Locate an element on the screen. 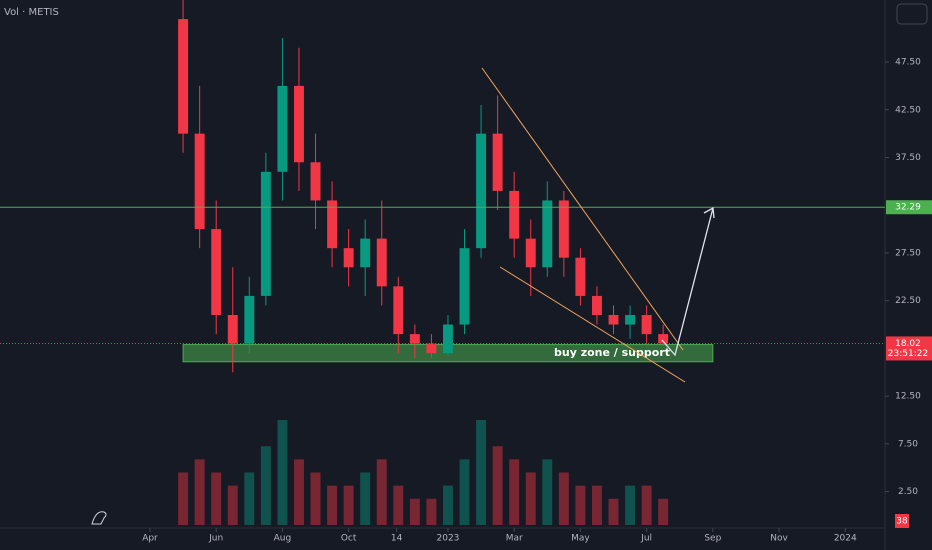 Image resolution: width=932 pixels, height=550 pixels. x-tick-label: 2024 is located at coordinates (845, 539).